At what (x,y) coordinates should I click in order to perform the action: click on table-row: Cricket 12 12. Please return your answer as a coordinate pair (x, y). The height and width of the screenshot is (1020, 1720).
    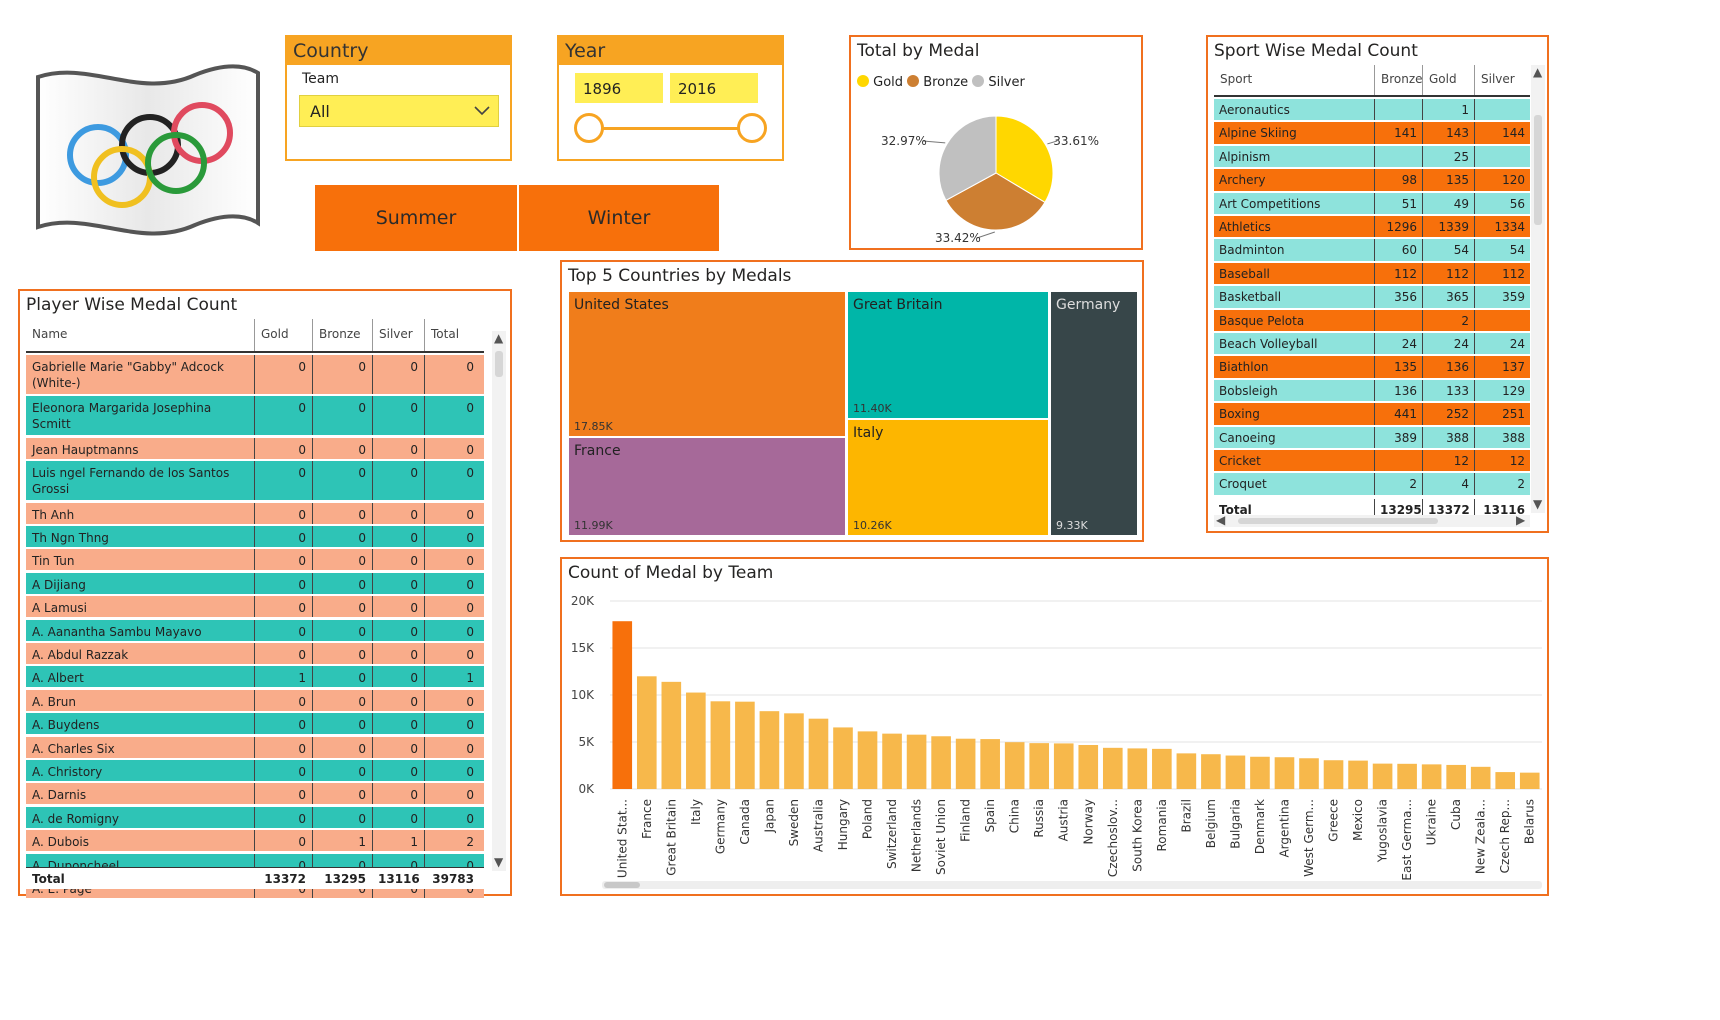
    Looking at the image, I should click on (1372, 461).